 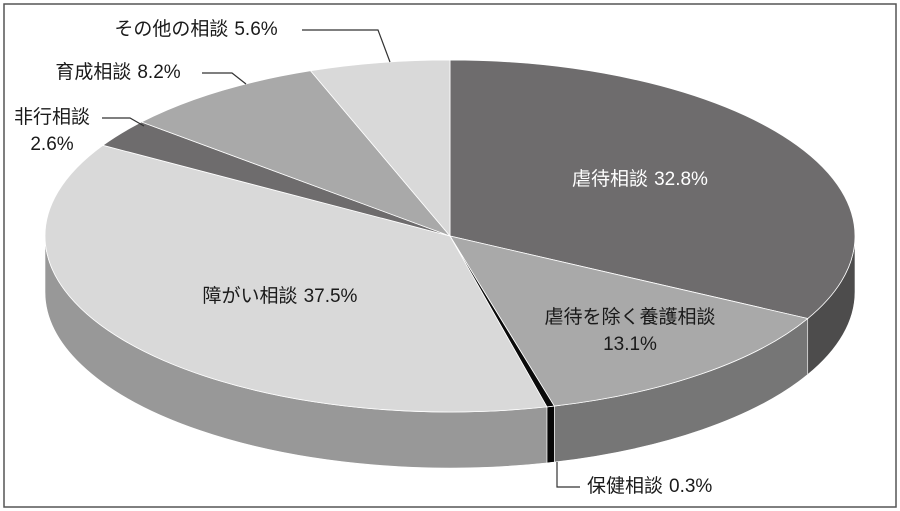 I want to click on label-value: 13.1%, so click(x=630, y=344).